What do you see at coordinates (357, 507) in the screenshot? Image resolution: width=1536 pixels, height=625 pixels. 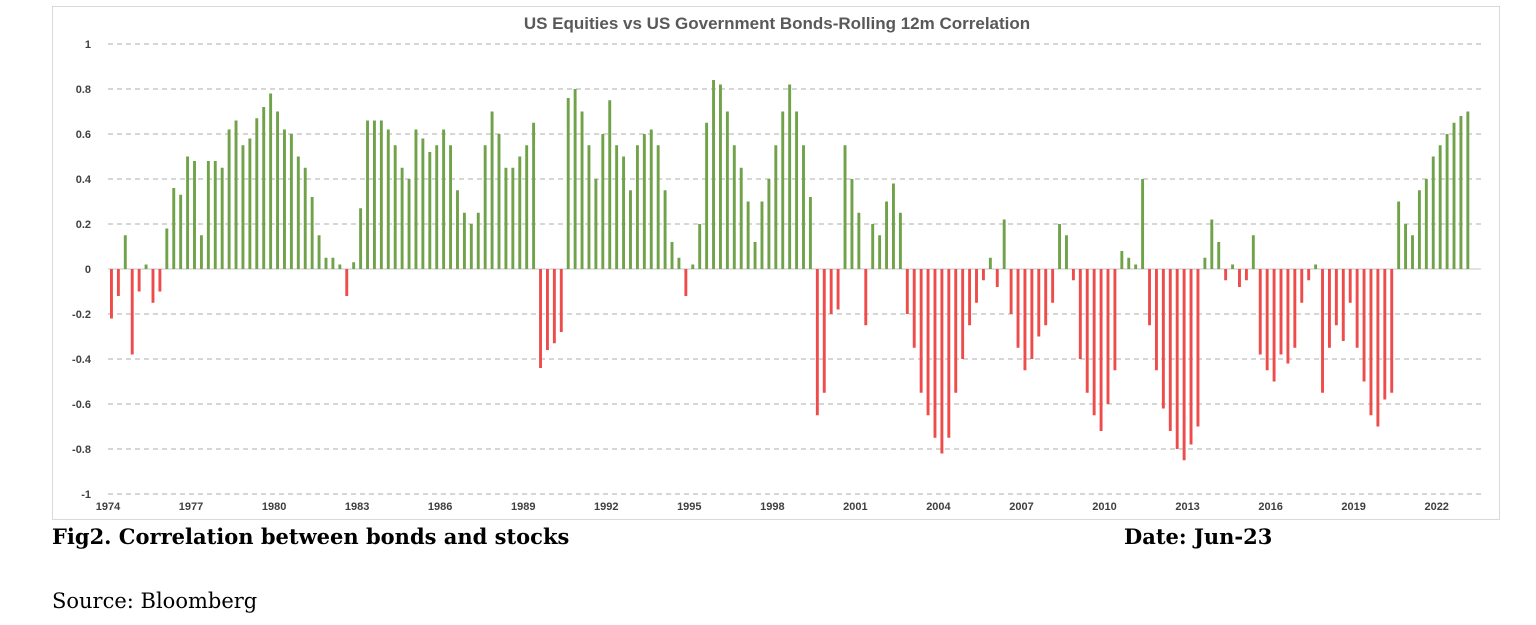 I see `x-tick-label: 1983` at bounding box center [357, 507].